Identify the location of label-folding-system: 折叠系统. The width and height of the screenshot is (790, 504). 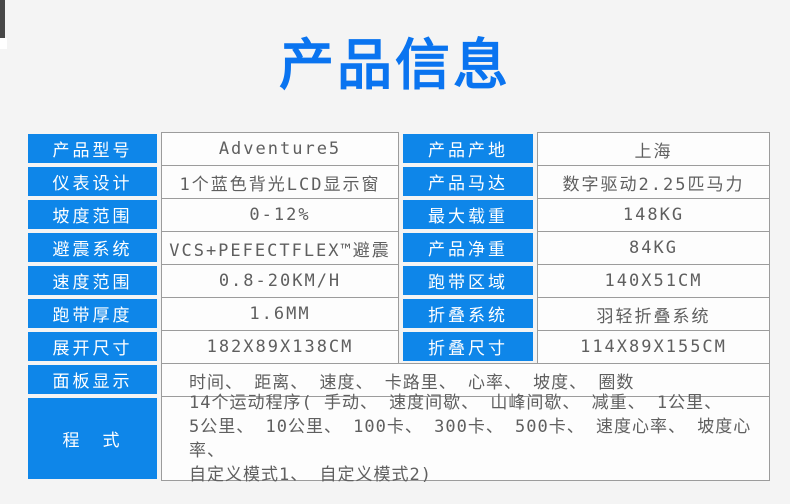
(468, 313).